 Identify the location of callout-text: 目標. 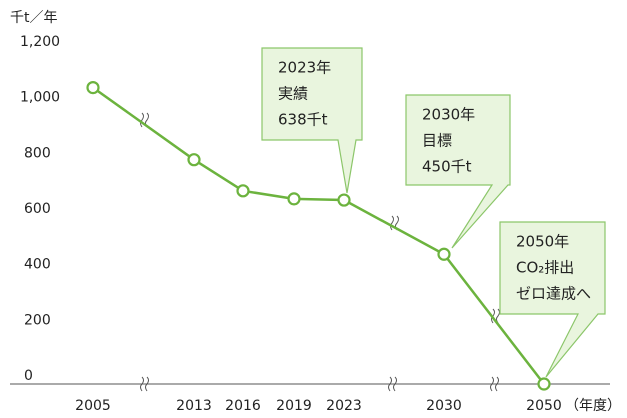
(437, 141).